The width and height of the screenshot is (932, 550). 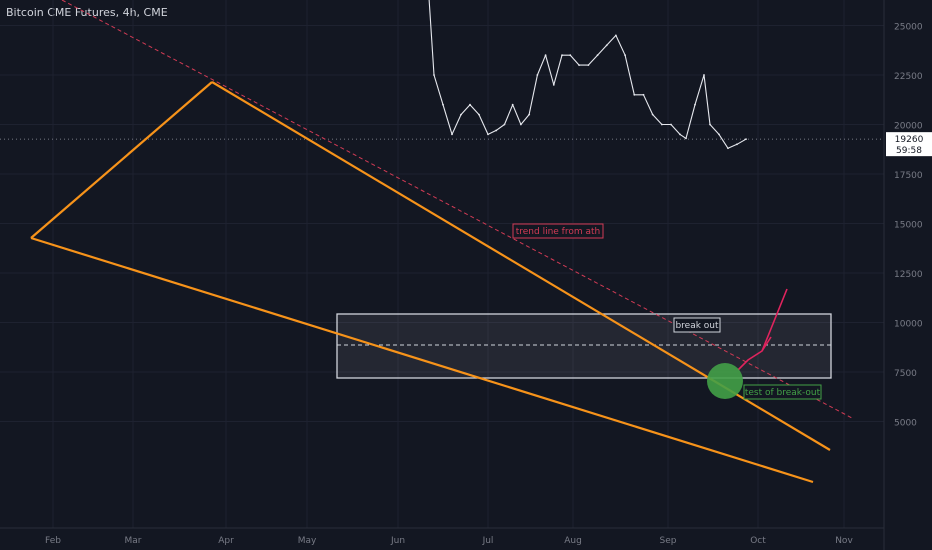 What do you see at coordinates (908, 28) in the screenshot?
I see `y-tick-label: 25000` at bounding box center [908, 28].